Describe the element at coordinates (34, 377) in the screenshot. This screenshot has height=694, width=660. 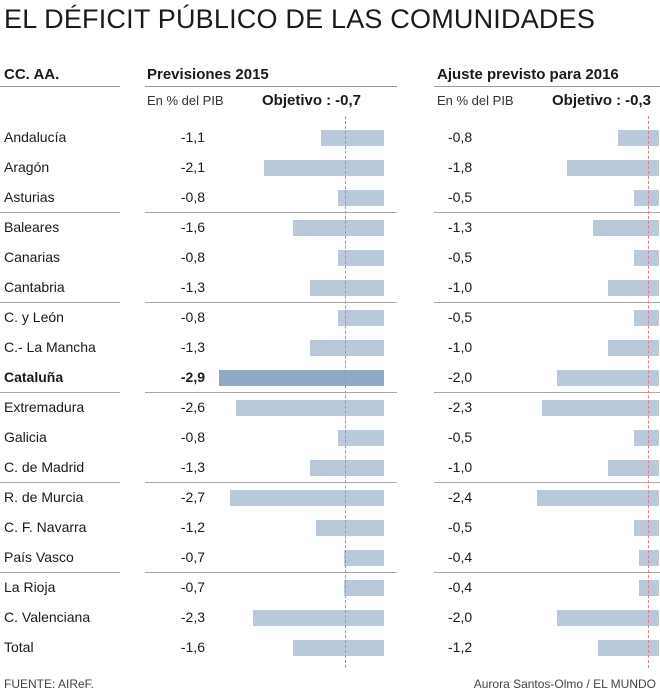
I see `region-name: Cataluña` at that location.